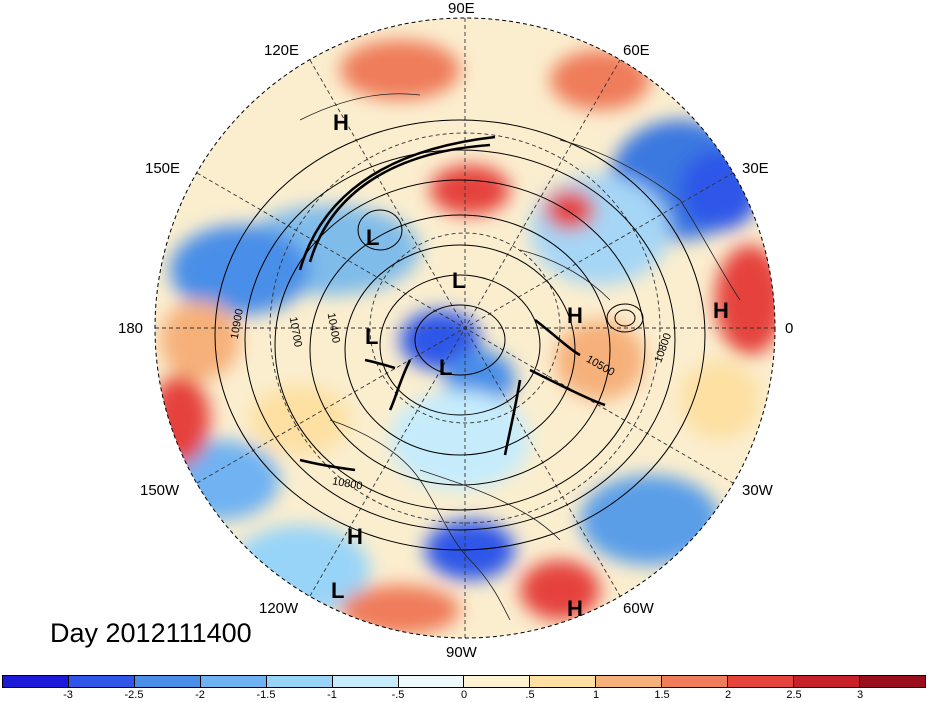  Describe the element at coordinates (131, 328) in the screenshot. I see `longitude-label-180: 180` at that location.